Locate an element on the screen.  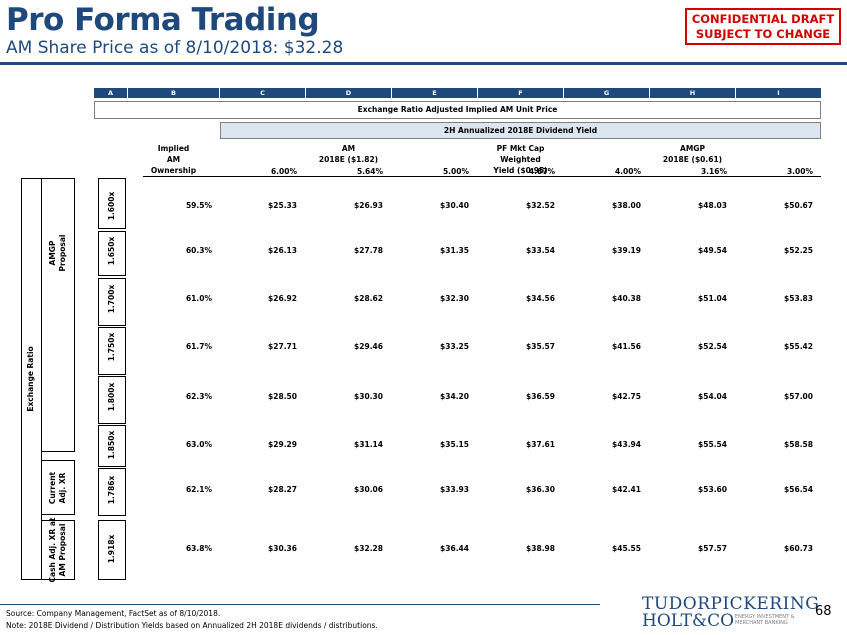
price-cell: $26.93 is located at coordinates (368, 205).